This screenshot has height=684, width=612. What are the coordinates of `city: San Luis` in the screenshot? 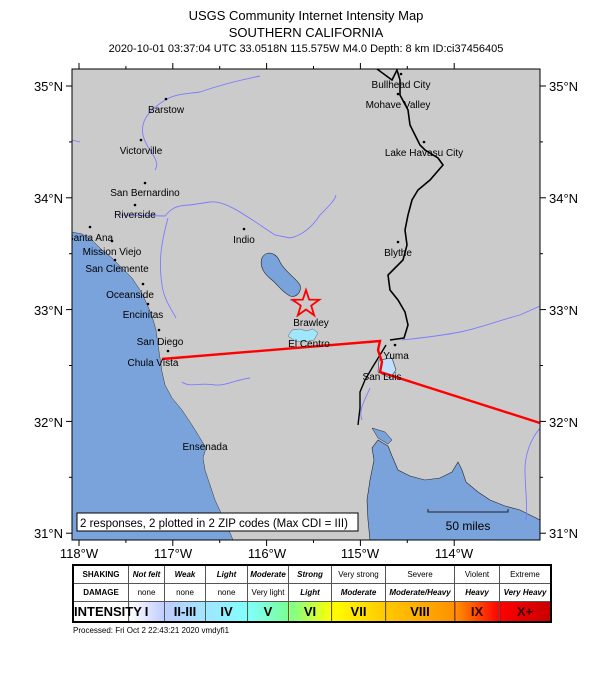 It's located at (382, 377).